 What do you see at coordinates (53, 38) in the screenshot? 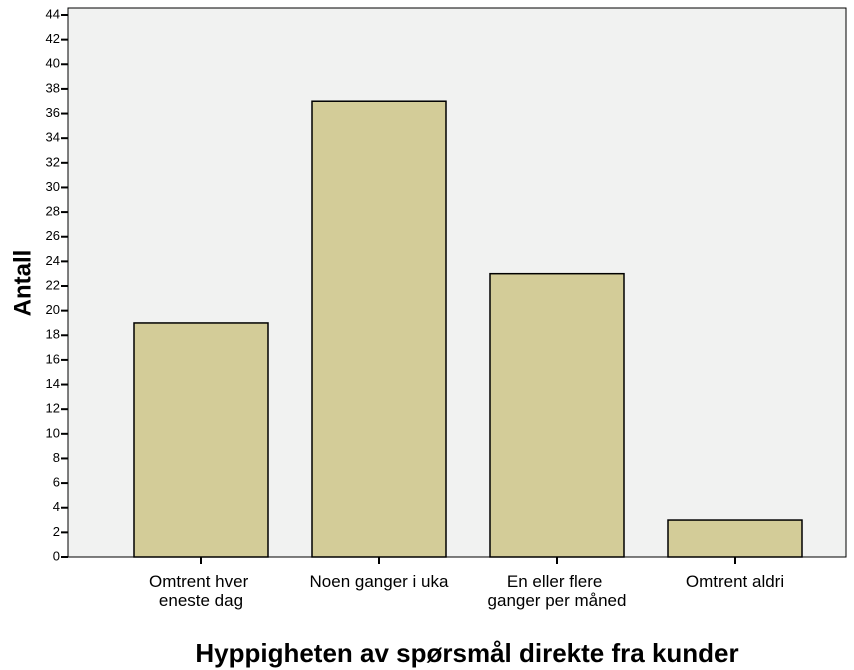
I see `y-tick-label: 42` at bounding box center [53, 38].